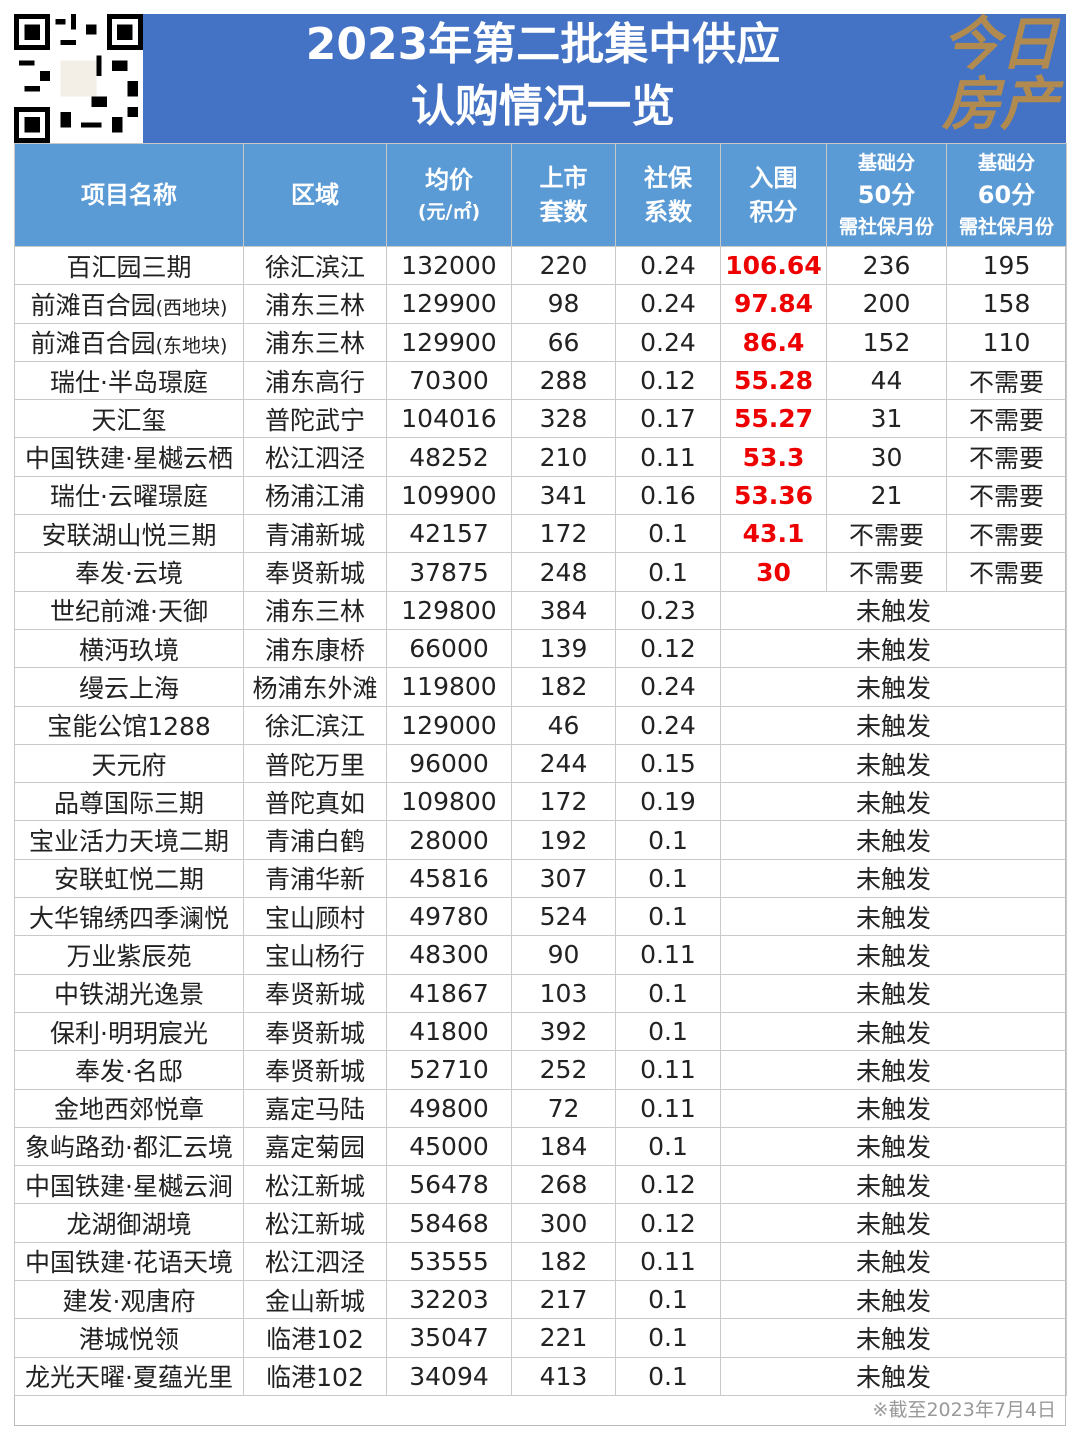 The height and width of the screenshot is (1440, 1080). Describe the element at coordinates (563, 380) in the screenshot. I see `units-cell: 288` at that location.